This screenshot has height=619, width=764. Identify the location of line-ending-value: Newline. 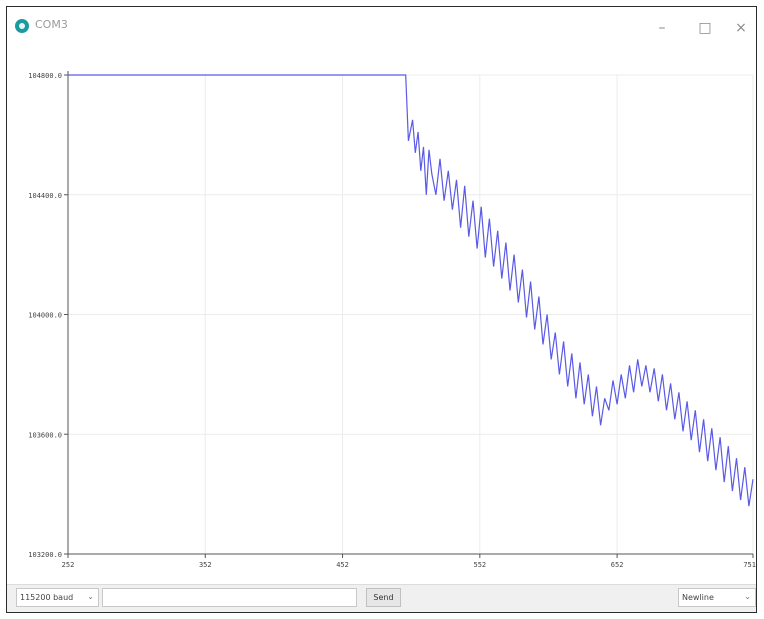
(698, 597).